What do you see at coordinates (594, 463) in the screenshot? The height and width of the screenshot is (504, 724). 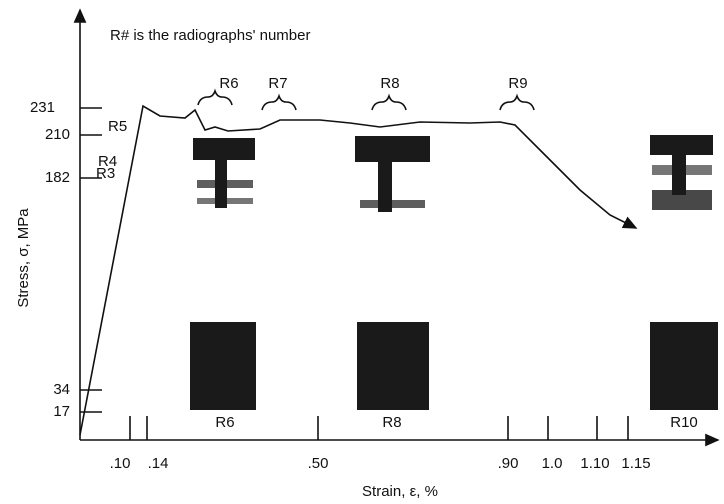 I see `x-tick-label: 1.10` at bounding box center [594, 463].